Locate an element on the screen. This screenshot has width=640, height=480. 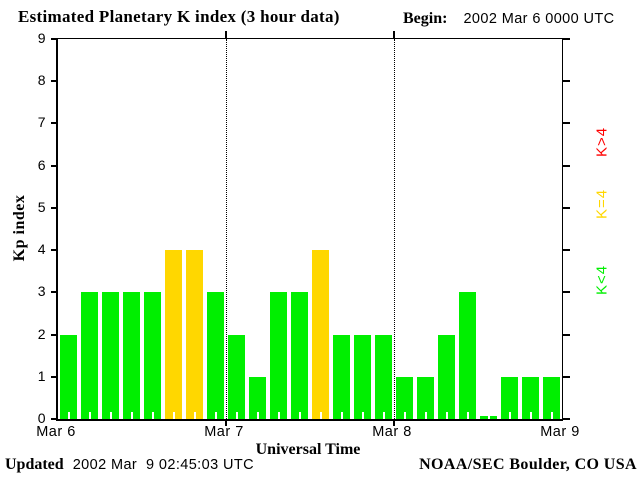
y-tick-label: 2 is located at coordinates (41, 333).